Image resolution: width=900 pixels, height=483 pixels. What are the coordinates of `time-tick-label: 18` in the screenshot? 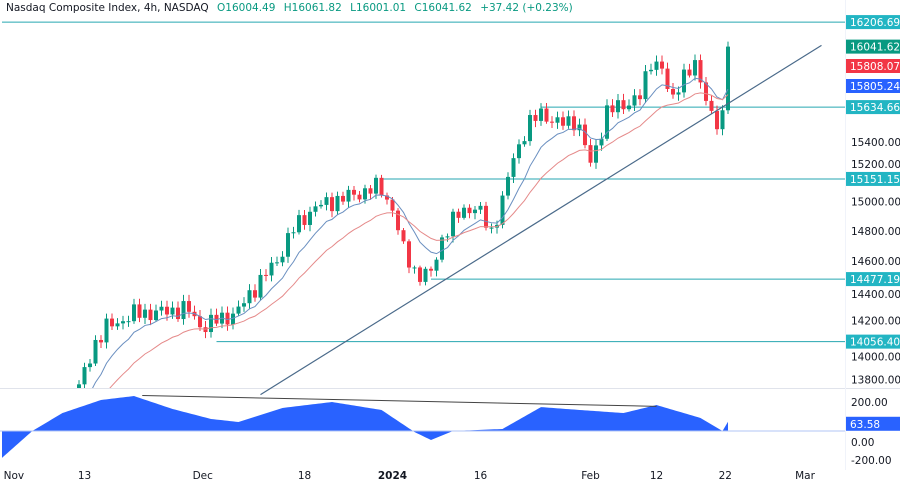 It's located at (304, 476).